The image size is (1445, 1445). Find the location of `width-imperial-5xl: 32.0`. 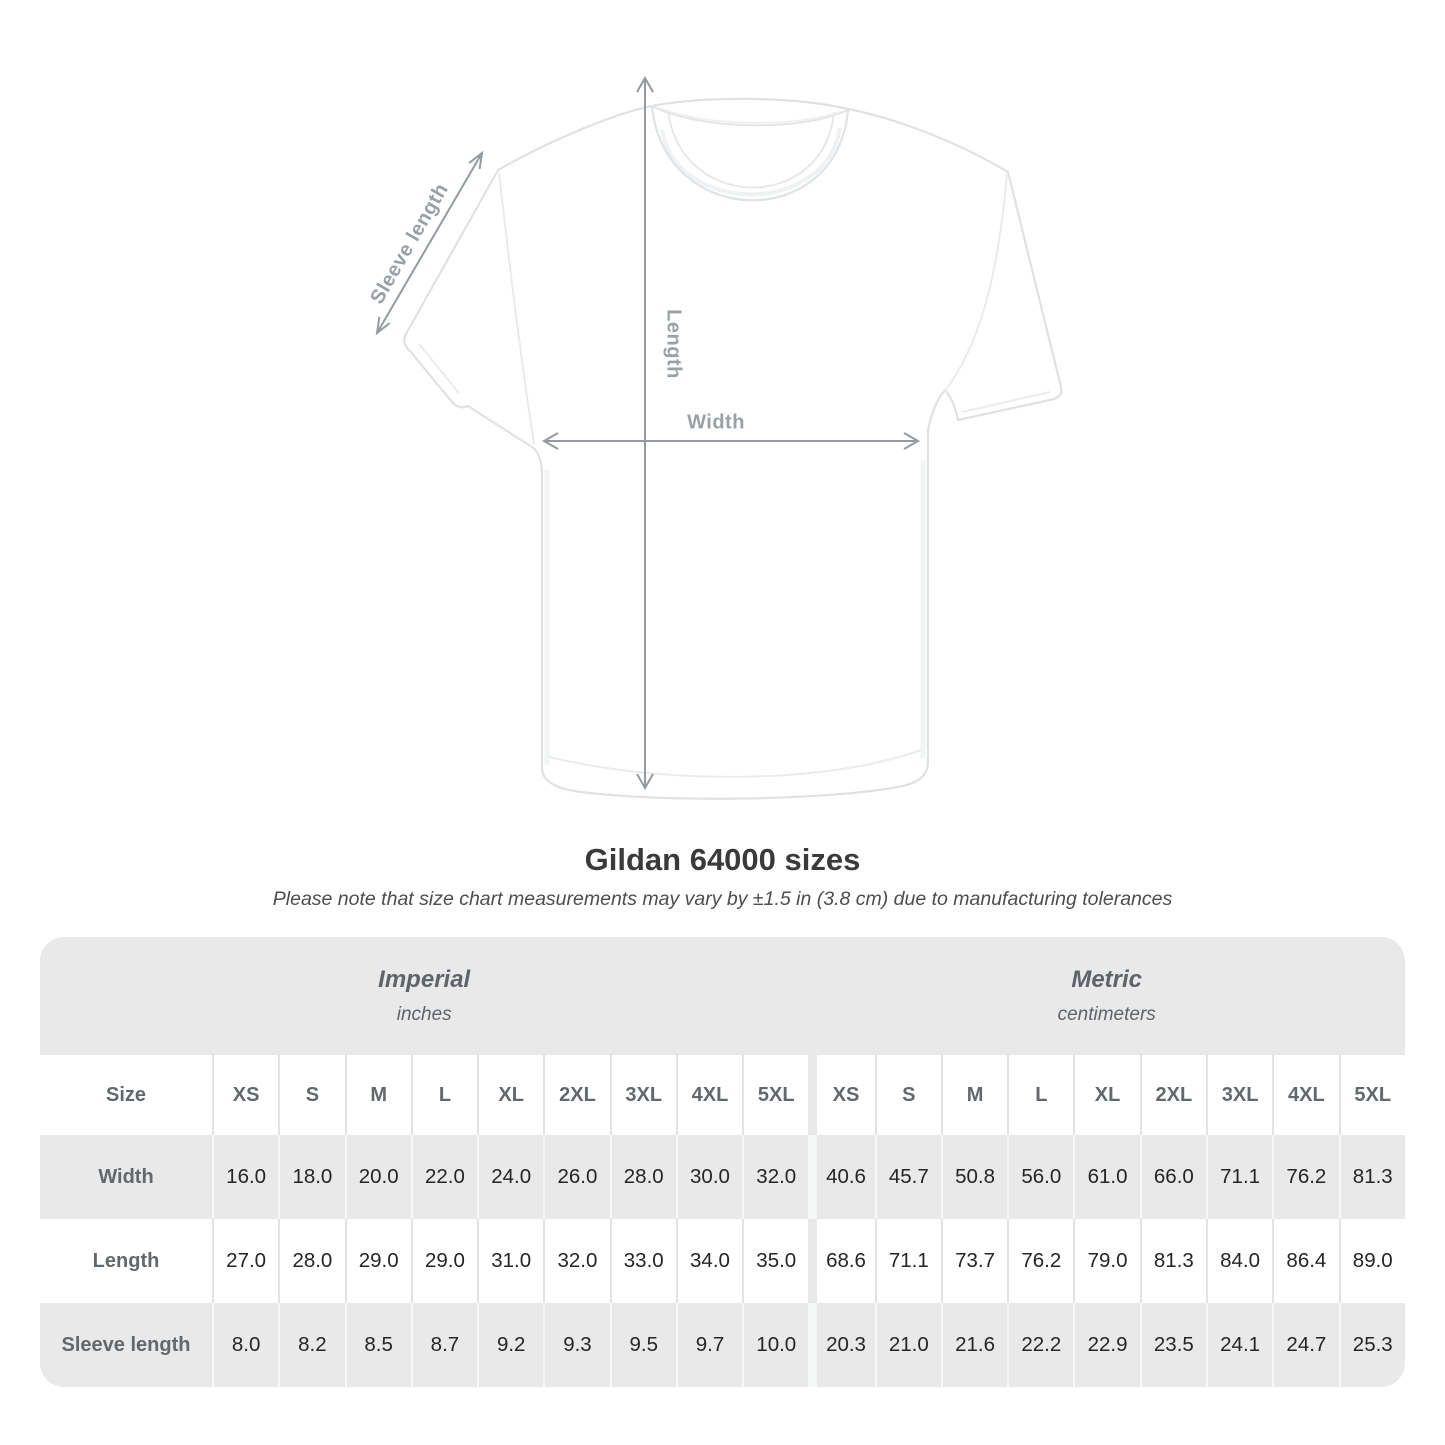

width-imperial-5xl: 32.0 is located at coordinates (775, 1177).